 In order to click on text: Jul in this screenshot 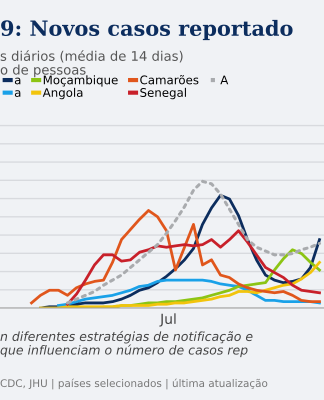, I will do `click(167, 320)`.